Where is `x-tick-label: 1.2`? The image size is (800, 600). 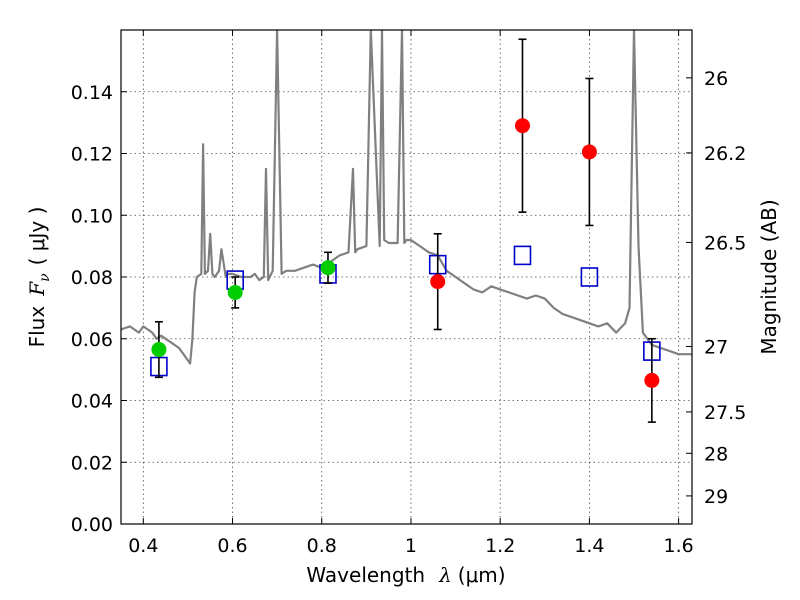
x-tick-label: 1.2 is located at coordinates (500, 546).